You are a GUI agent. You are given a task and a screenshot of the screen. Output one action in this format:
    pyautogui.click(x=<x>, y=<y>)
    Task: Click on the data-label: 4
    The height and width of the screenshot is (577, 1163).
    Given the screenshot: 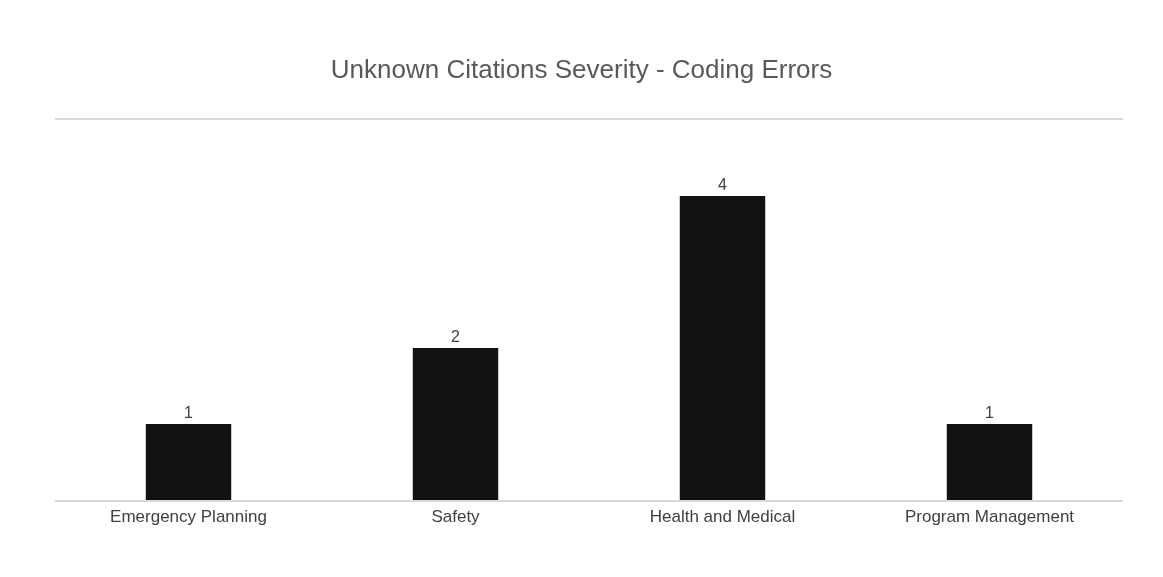 What is the action you would take?
    pyautogui.click(x=722, y=184)
    